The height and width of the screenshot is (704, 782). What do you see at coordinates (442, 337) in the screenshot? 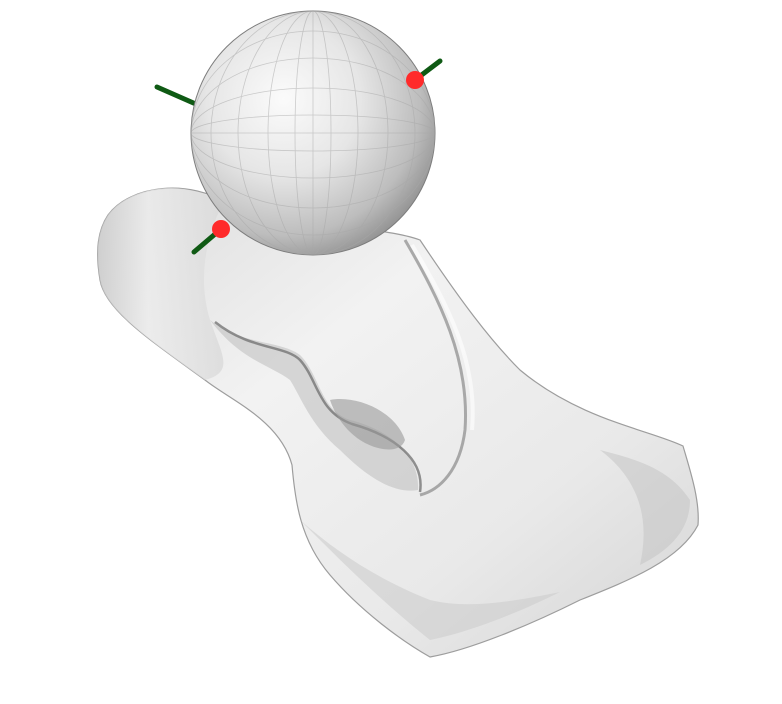
I see `mesh-ridge-highlight` at bounding box center [442, 337].